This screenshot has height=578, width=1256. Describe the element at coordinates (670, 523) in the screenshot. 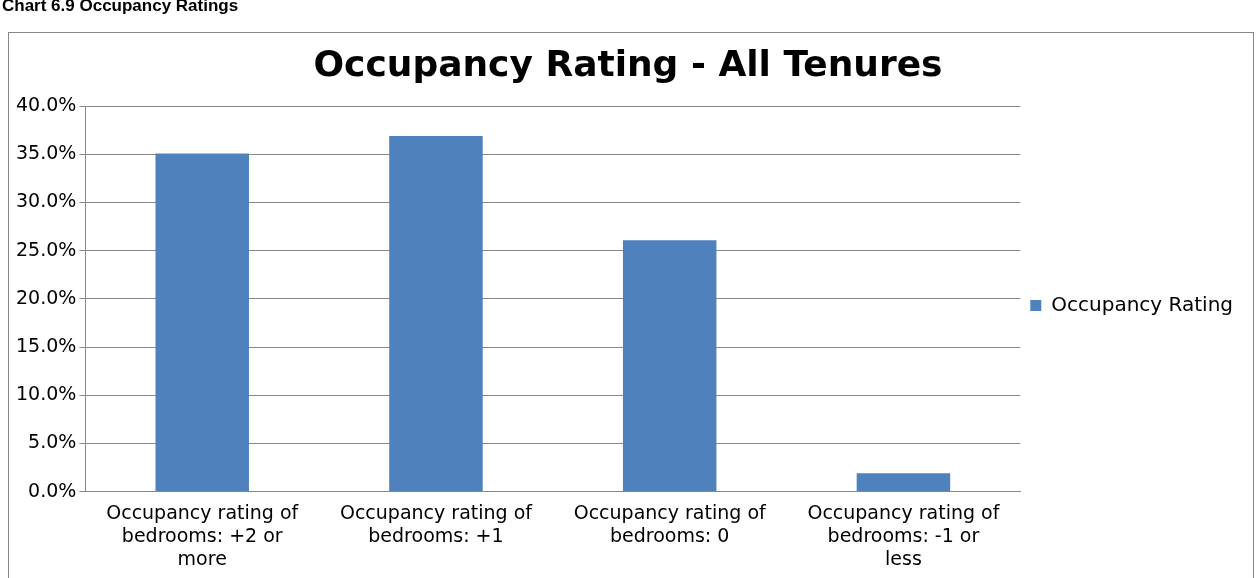

I see `x-tick-label: Occupancy rating of bedrooms: 0` at that location.